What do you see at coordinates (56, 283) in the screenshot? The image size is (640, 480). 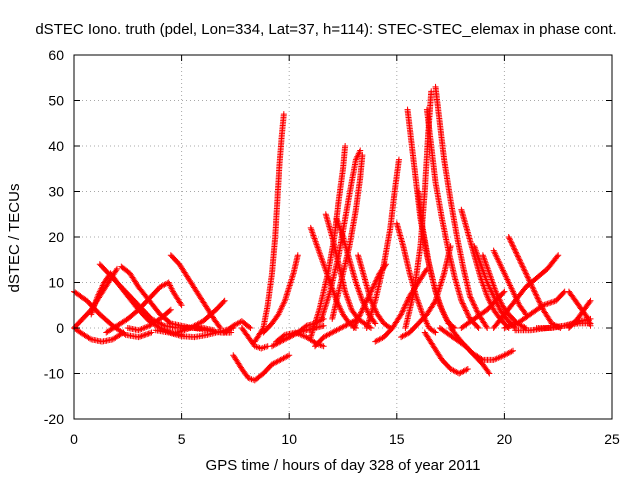 I see `y-tick-label: 10` at bounding box center [56, 283].